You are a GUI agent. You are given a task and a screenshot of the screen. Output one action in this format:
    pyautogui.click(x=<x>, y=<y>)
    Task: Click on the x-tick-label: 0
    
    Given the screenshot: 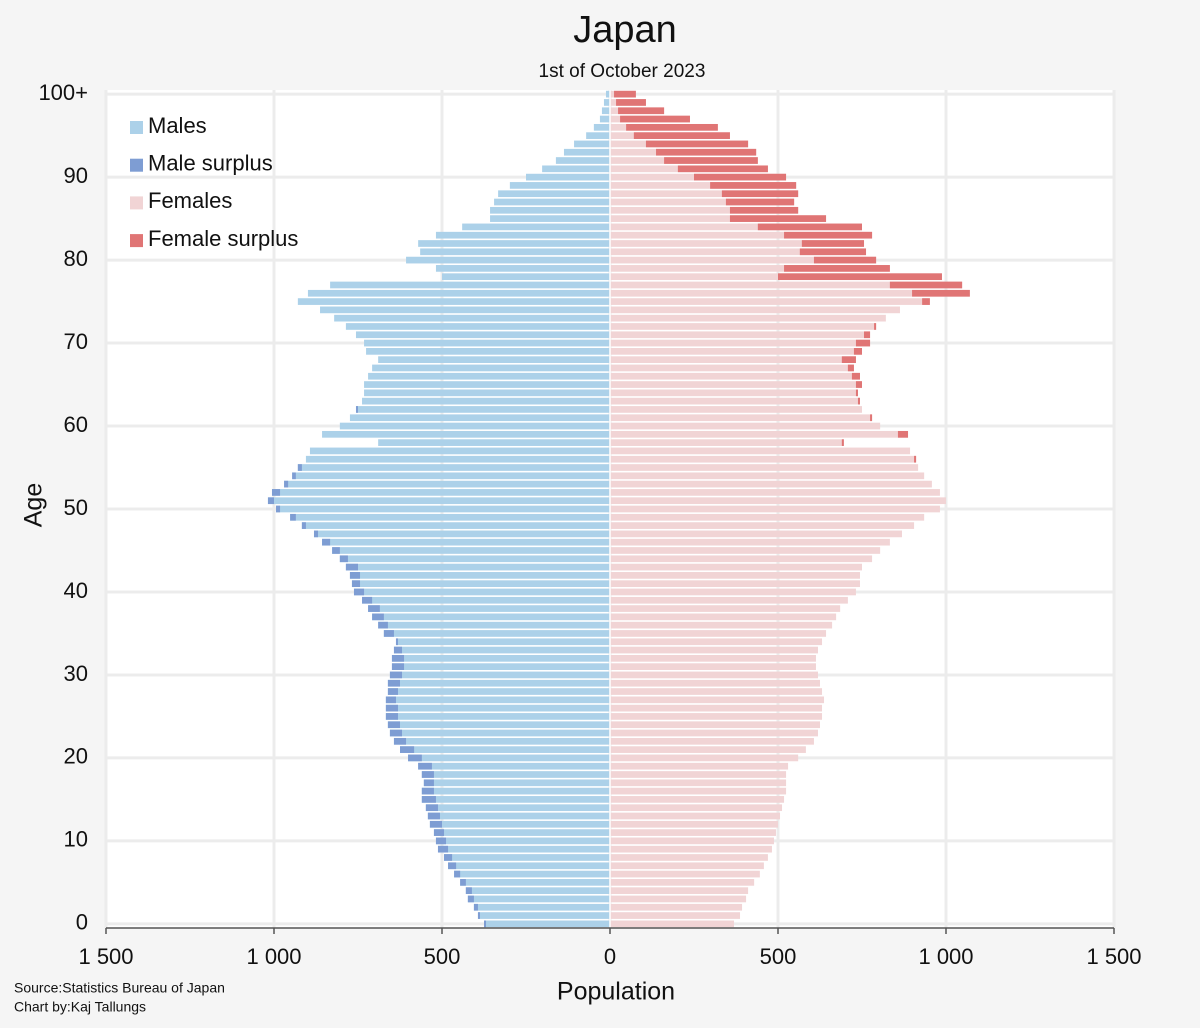 What is the action you would take?
    pyautogui.click(x=610, y=956)
    